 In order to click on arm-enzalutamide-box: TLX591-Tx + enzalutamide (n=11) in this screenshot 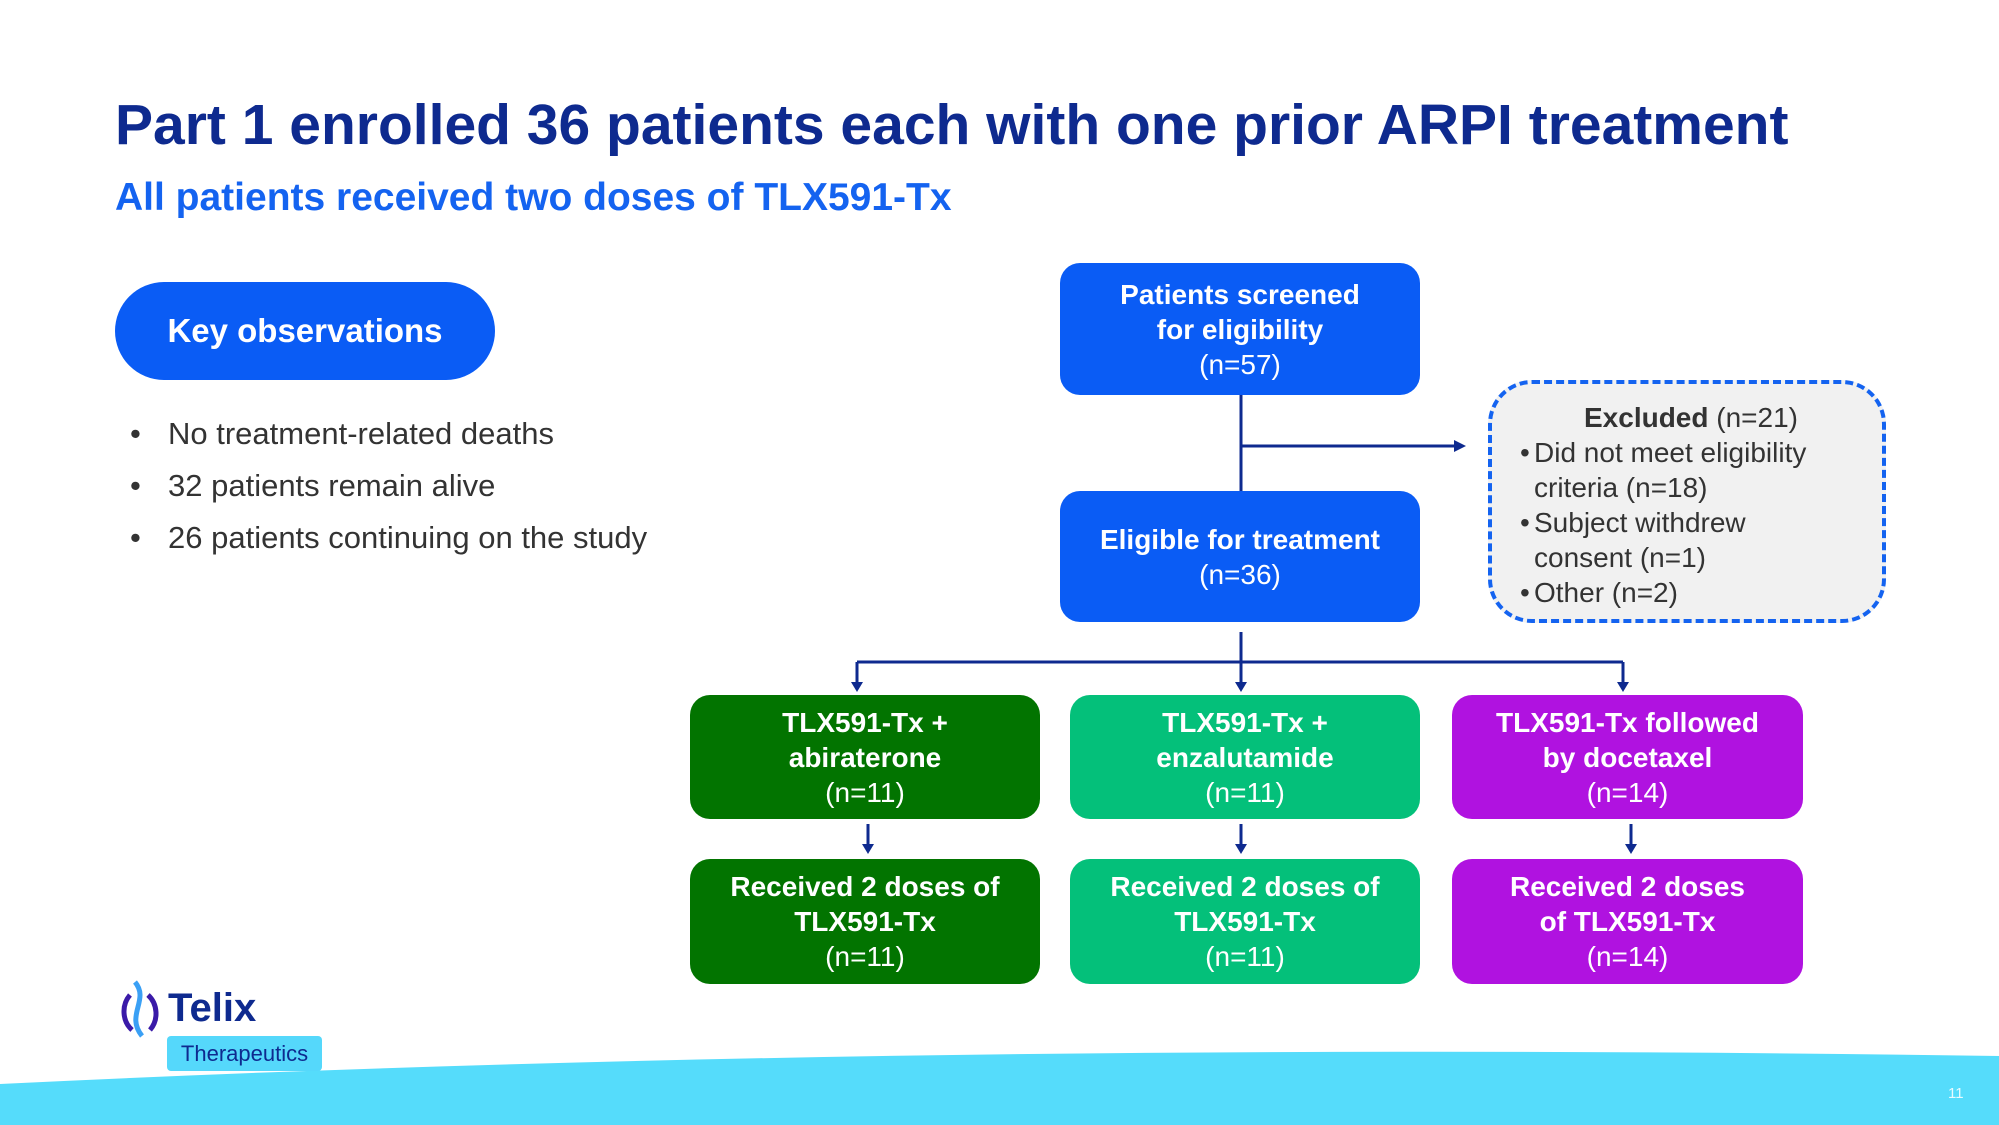, I will do `click(1245, 757)`.